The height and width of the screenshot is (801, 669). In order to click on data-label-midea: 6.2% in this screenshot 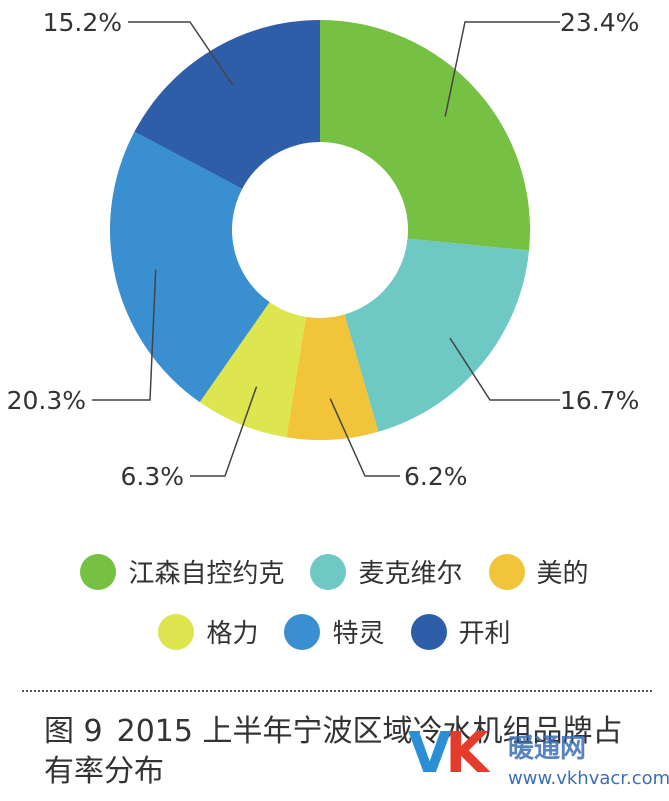, I will do `click(436, 476)`.